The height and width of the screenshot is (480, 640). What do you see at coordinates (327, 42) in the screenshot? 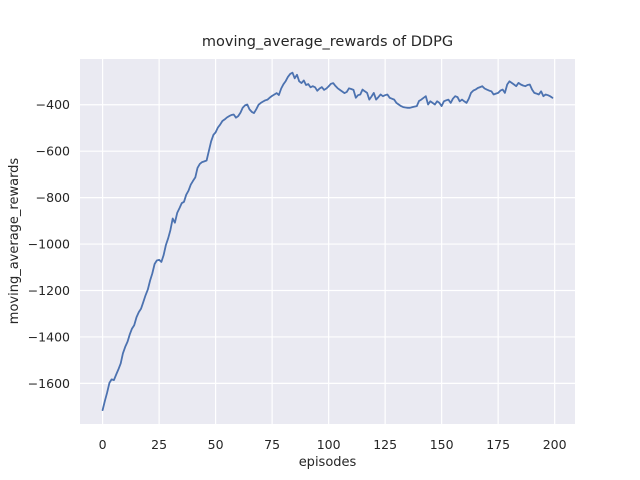
I see `chart-title: moving_average_rewards of DDPG` at bounding box center [327, 42].